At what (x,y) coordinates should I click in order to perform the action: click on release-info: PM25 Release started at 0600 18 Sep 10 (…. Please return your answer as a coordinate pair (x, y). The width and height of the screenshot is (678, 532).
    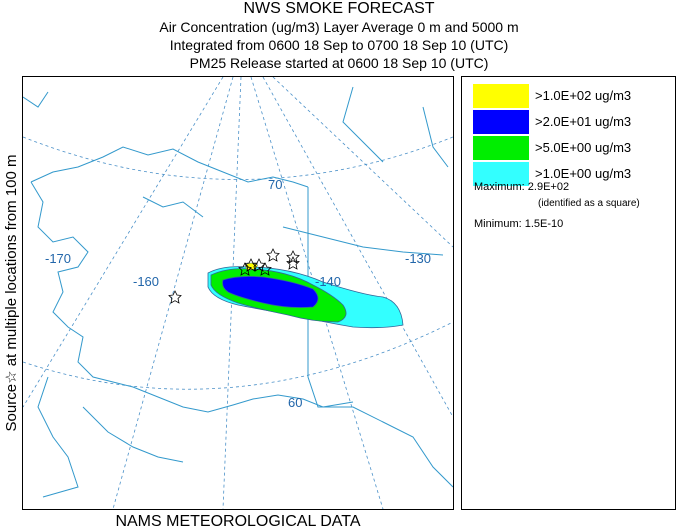
    Looking at the image, I should click on (339, 63).